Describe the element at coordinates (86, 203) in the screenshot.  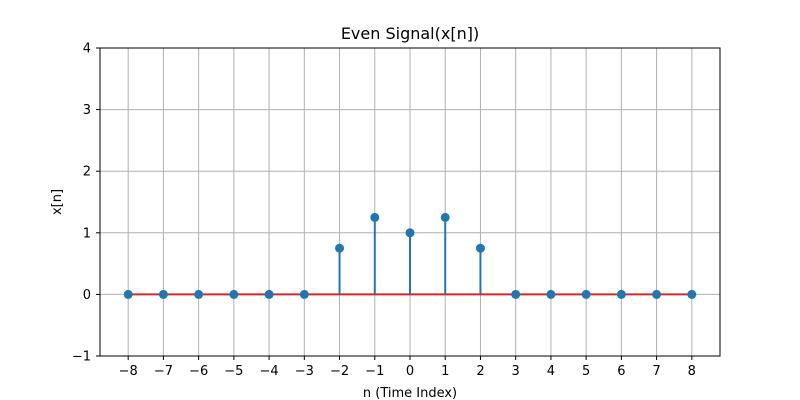
I see `y-ticks: −1 0 1 2 3 4` at that location.